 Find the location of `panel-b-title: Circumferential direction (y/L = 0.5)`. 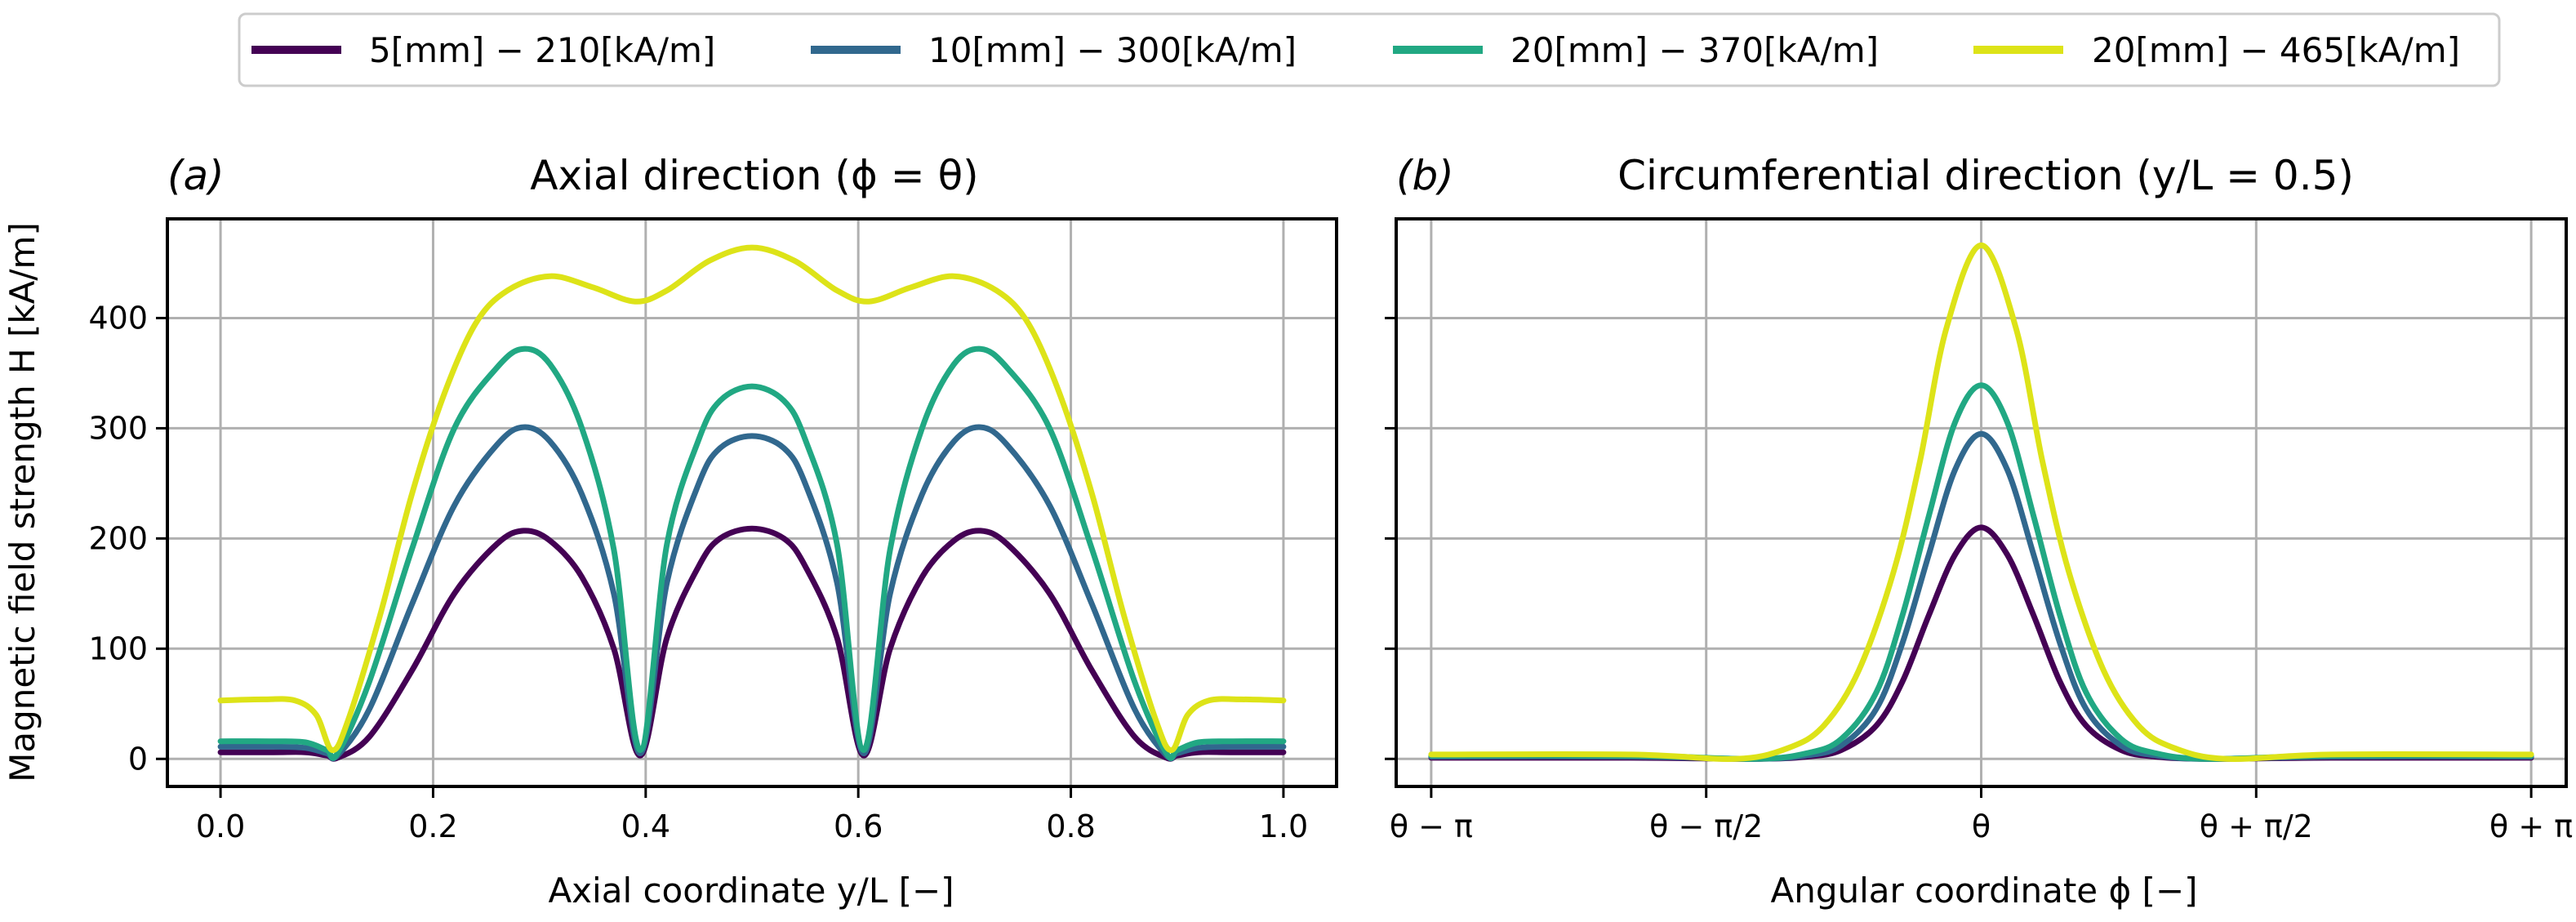

panel-b-title: Circumferential direction (y/L = 0.5) is located at coordinates (1986, 175).